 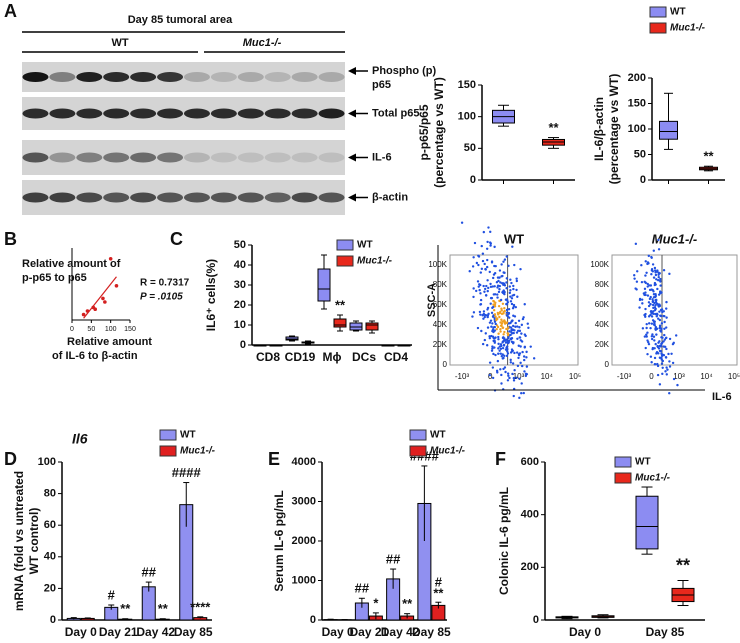 I want to click on flow-y-tick: 20K, so click(x=602, y=344).